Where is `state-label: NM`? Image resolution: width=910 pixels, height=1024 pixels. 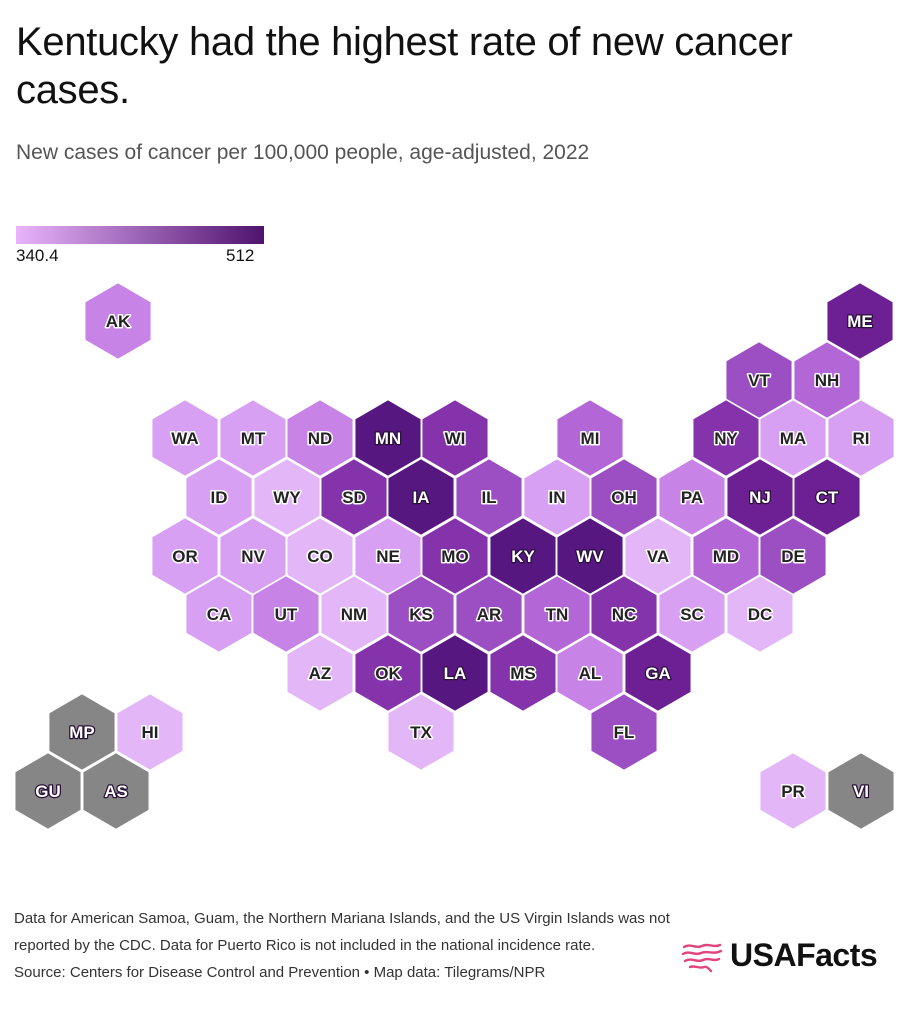 state-label: NM is located at coordinates (354, 614).